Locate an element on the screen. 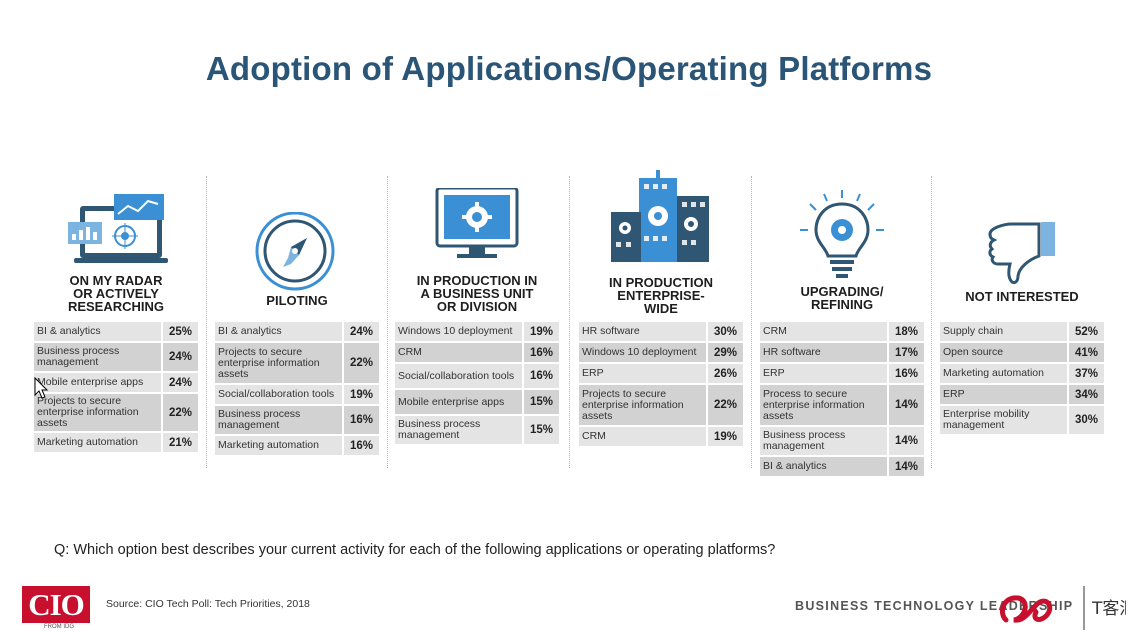  row-value: 25% is located at coordinates (179, 331).